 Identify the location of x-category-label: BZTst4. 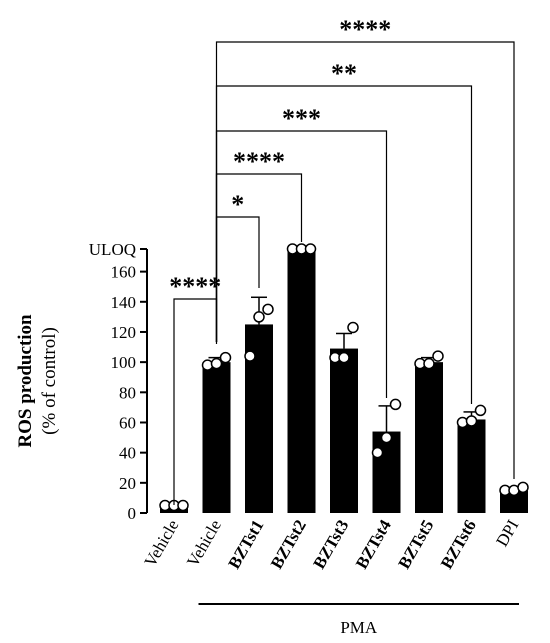
(373, 544).